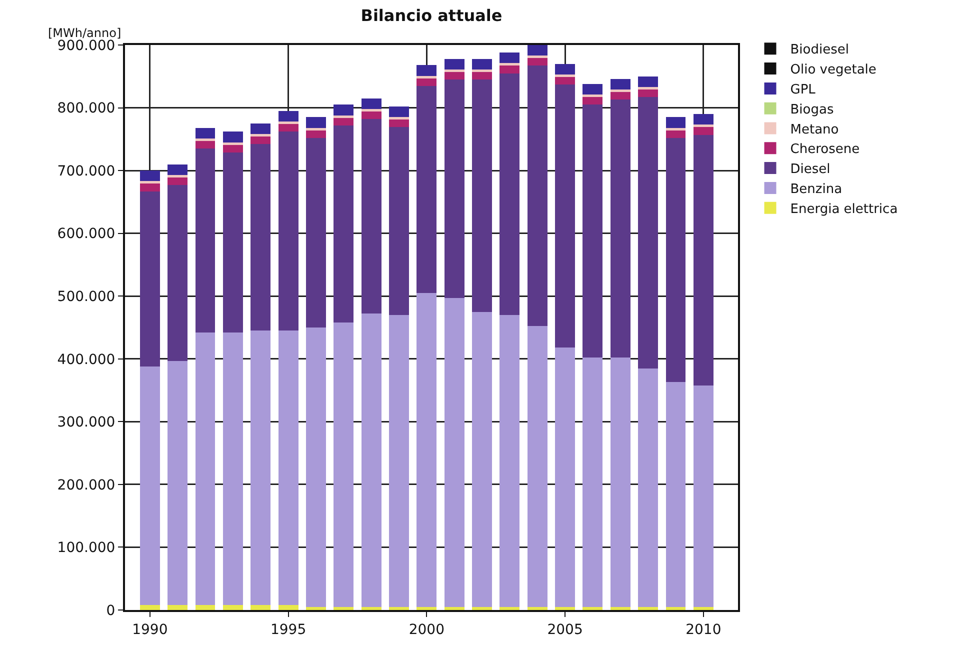 The width and height of the screenshot is (953, 645). I want to click on chart-title: Bilancio attuale, so click(431, 15).